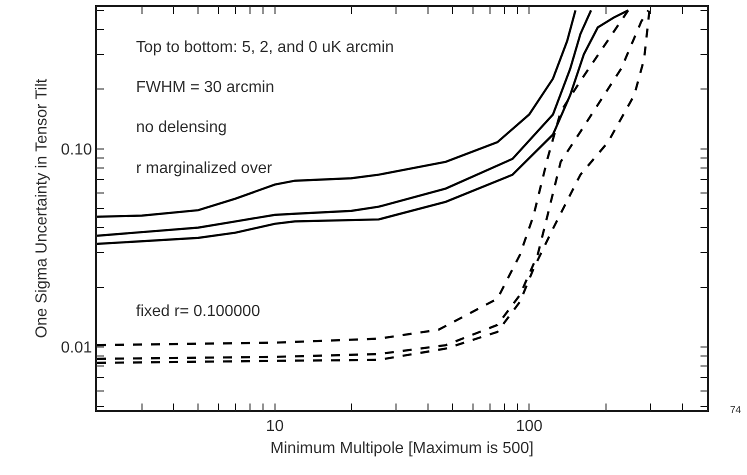 The width and height of the screenshot is (747, 475). I want to click on annotation: fixed r= 0.100000, so click(198, 311).